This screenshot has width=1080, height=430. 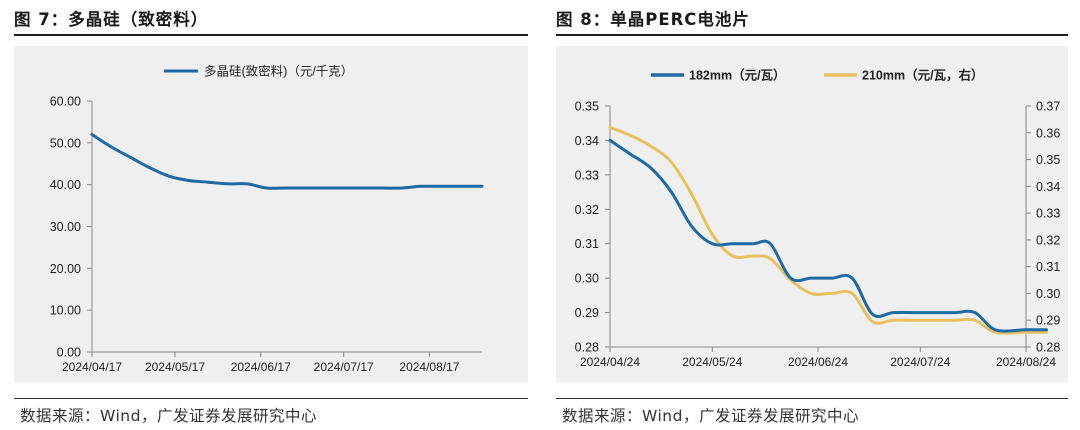 What do you see at coordinates (712, 362) in the screenshot?
I see `x-tick-label: 2024/05/24` at bounding box center [712, 362].